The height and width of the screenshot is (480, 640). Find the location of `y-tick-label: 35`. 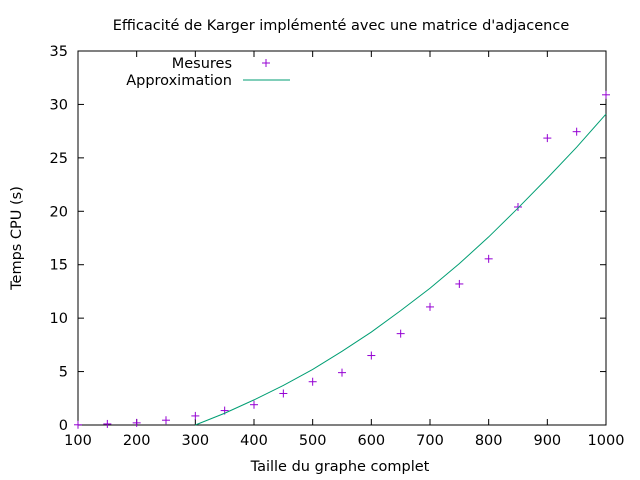

y-tick-label: 35 is located at coordinates (59, 52).